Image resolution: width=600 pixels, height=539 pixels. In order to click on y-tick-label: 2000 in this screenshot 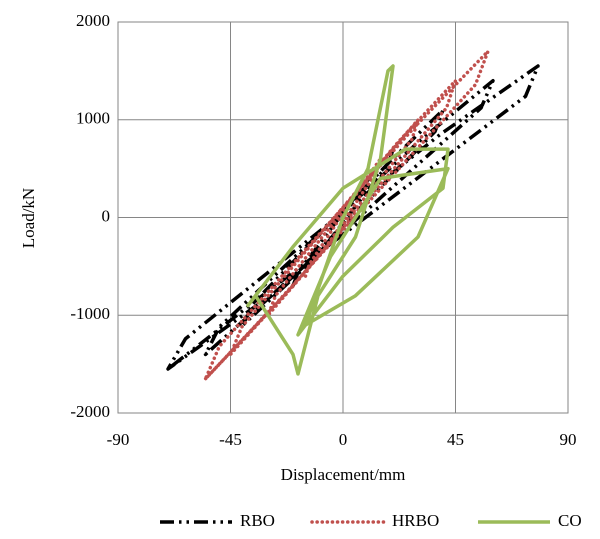, I will do `click(93, 20)`.